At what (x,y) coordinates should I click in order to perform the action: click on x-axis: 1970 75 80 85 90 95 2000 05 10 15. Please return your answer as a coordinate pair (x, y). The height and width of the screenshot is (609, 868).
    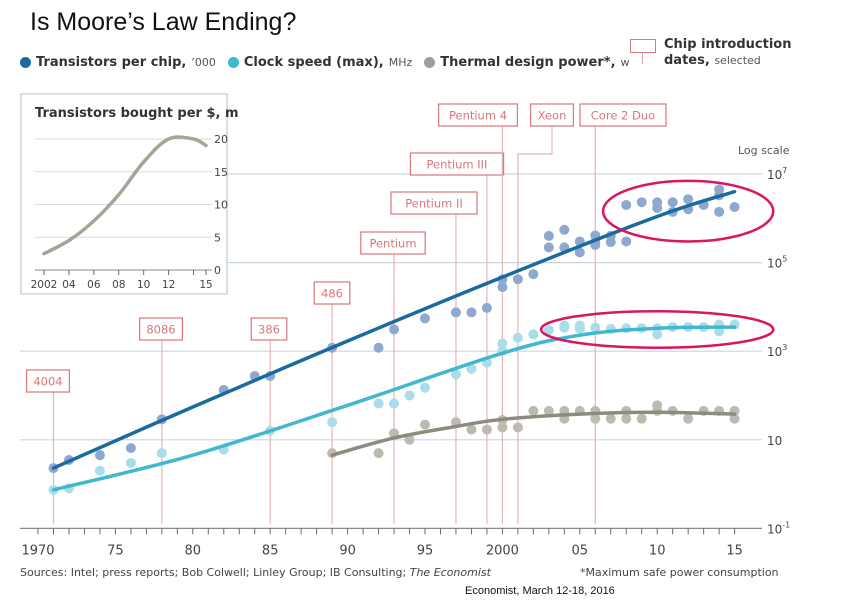
    Looking at the image, I should click on (382, 543).